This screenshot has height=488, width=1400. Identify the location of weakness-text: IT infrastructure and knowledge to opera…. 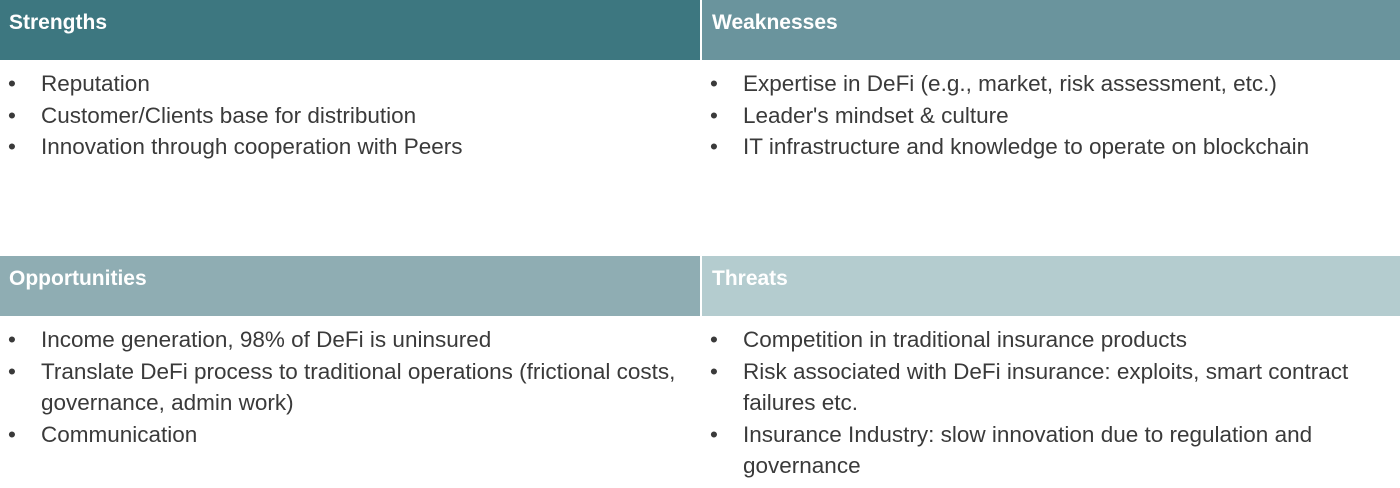
(1026, 146).